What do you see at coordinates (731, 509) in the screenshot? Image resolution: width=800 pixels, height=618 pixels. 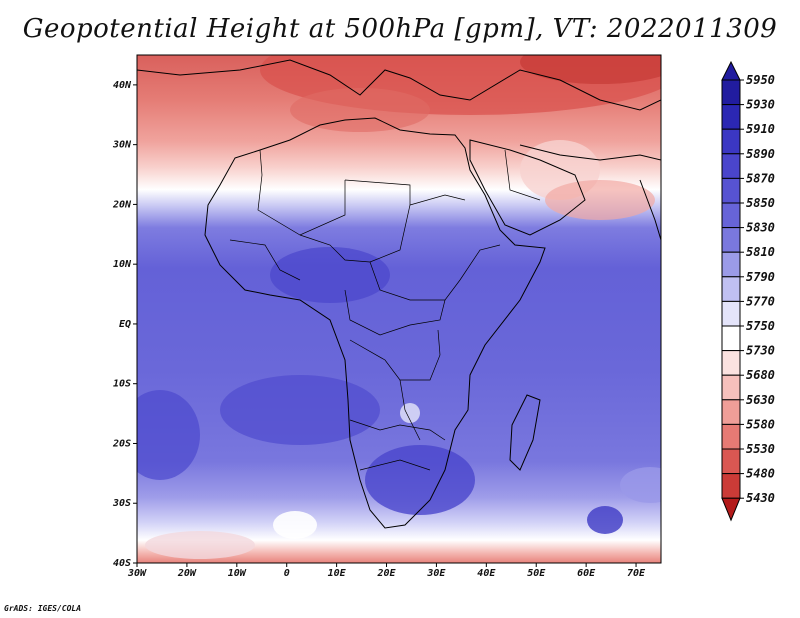 I see `colorbar-bottom-arrow` at bounding box center [731, 509].